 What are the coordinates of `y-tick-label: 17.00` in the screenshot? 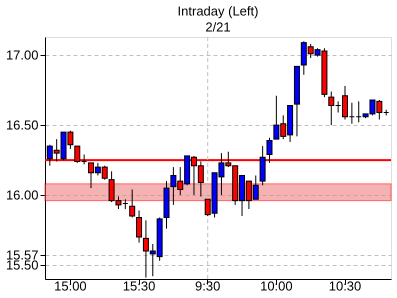 It's located at (22, 55).